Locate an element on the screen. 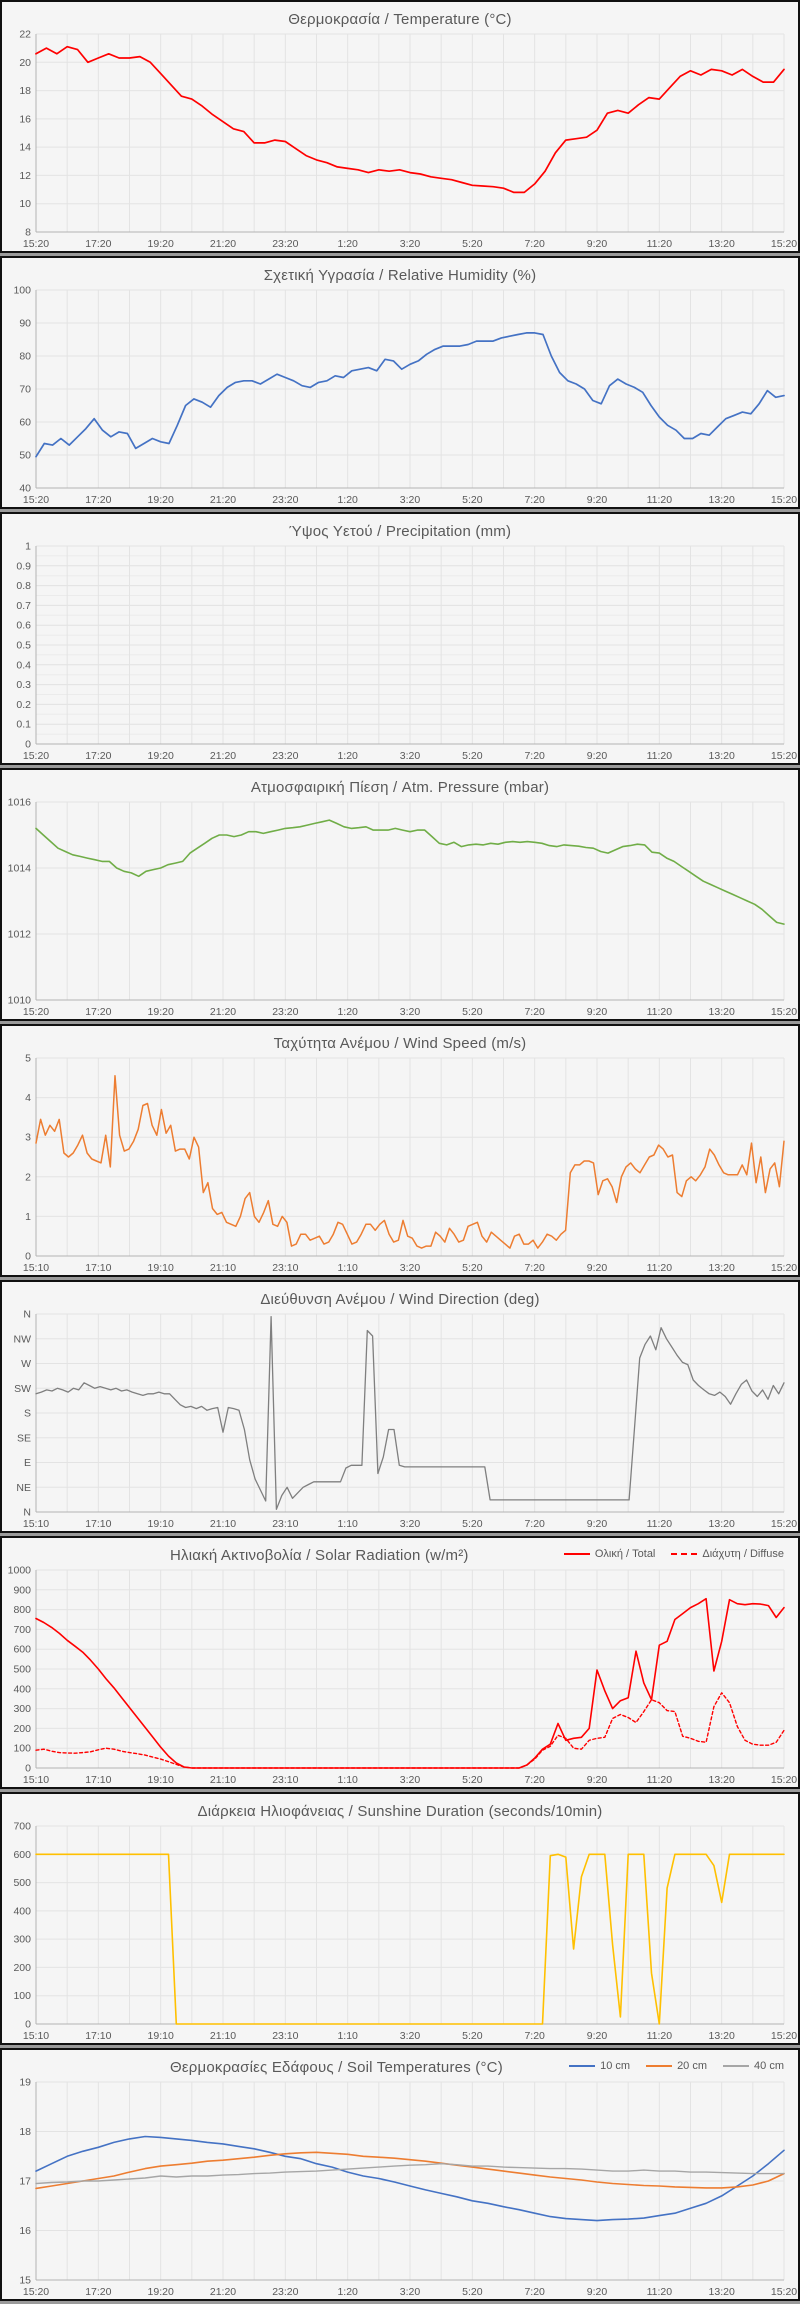 The width and height of the screenshot is (800, 2304). legend-label-total: Ολική / Total is located at coordinates (625, 1554).